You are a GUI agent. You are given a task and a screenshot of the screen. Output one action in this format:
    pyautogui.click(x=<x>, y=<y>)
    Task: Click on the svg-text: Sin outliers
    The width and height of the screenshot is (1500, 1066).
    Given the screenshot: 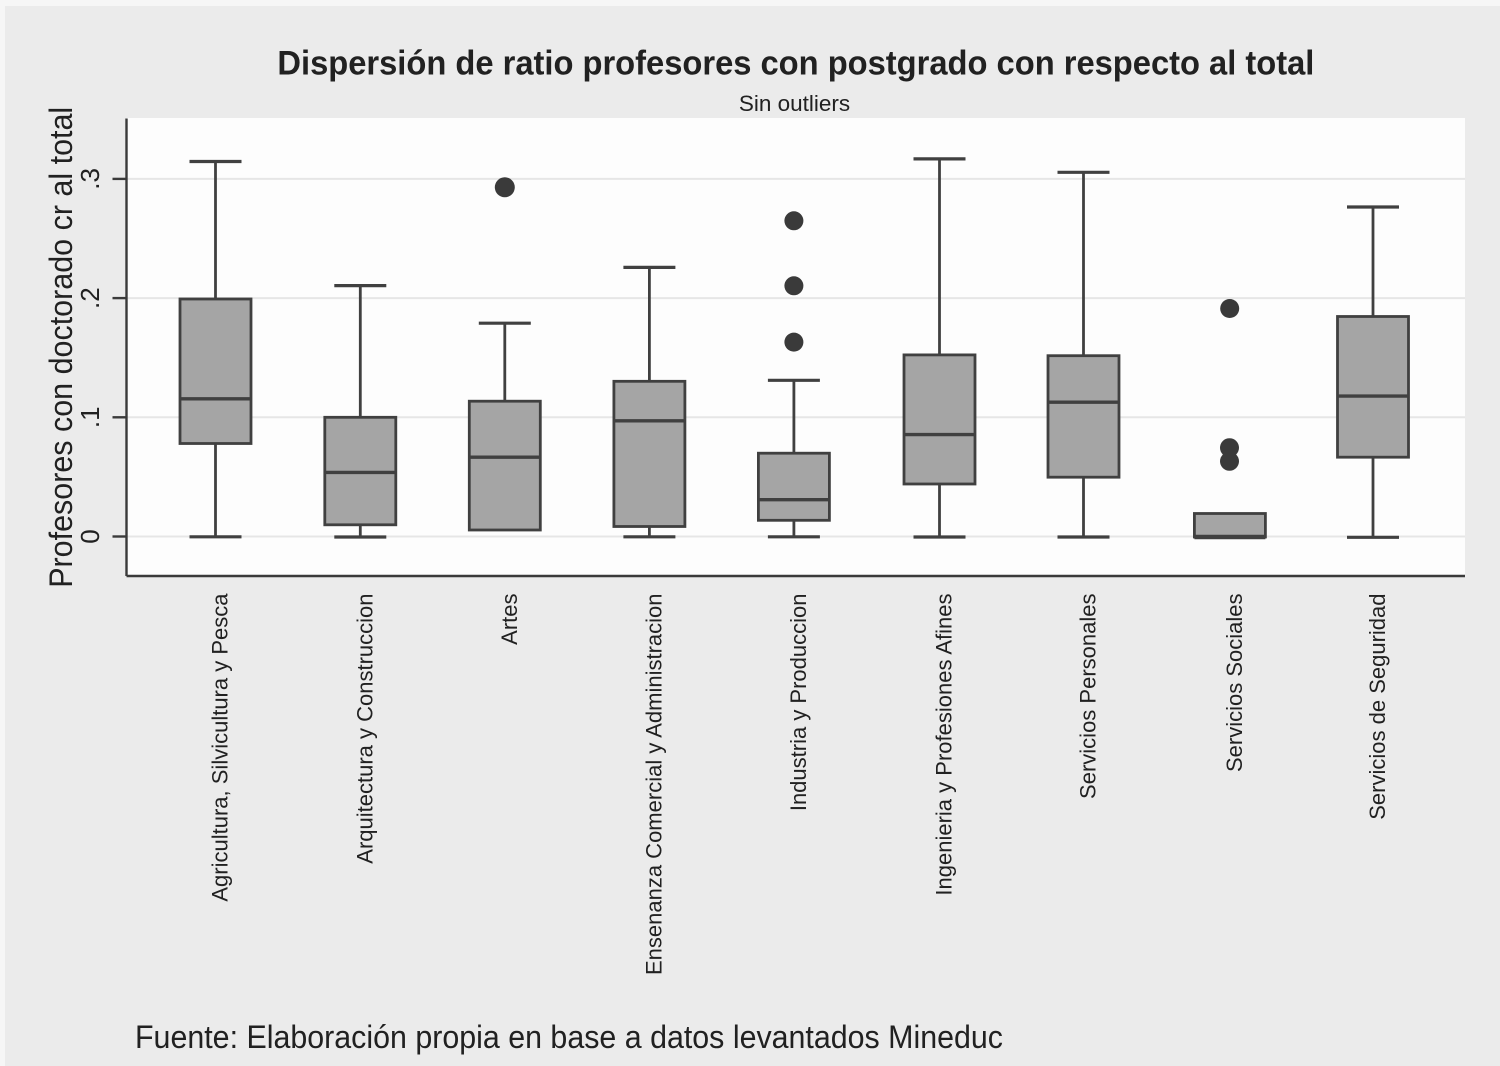 What is the action you would take?
    pyautogui.click(x=794, y=103)
    